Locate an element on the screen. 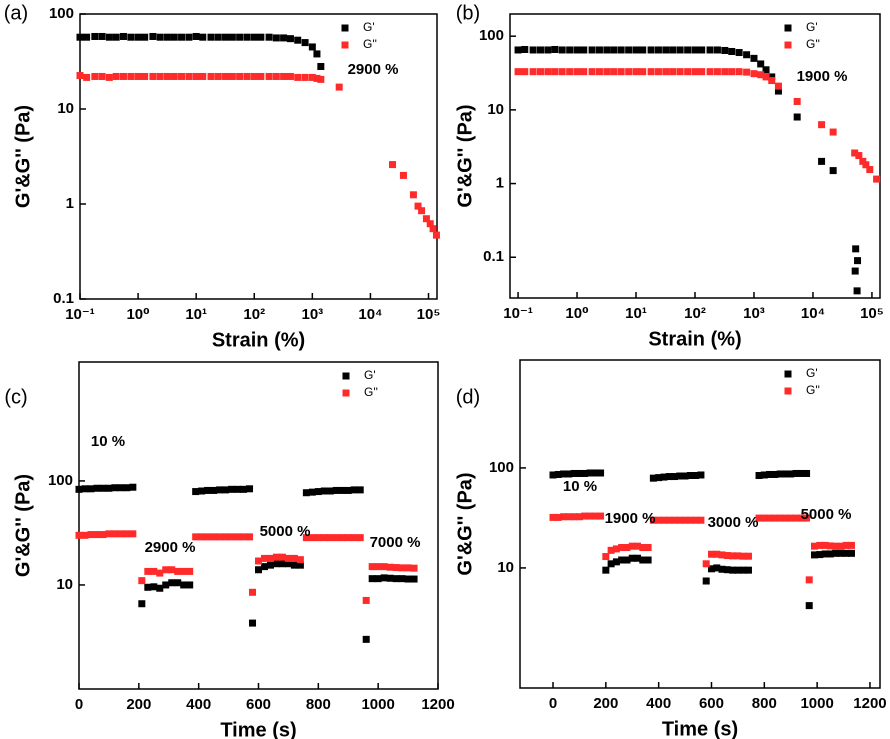 This screenshot has height=739, width=890. x-tick-label: 10⁴ is located at coordinates (370, 314).